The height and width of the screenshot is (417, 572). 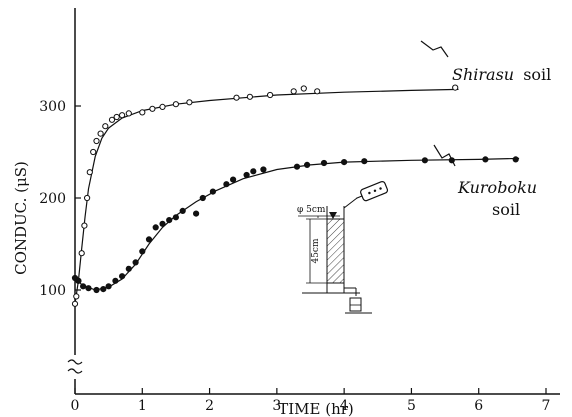 I want to click on y-tick-label-100: 100, so click(x=52, y=291).